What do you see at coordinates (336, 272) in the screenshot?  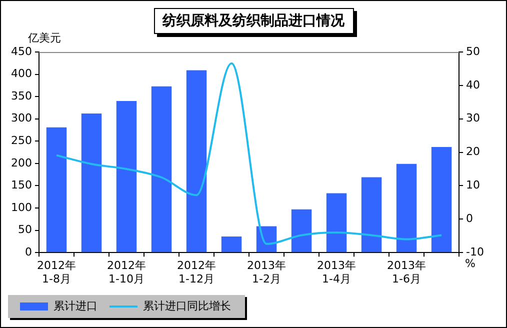 I see `x-tick-label: 2013年 1-4月` at bounding box center [336, 272].